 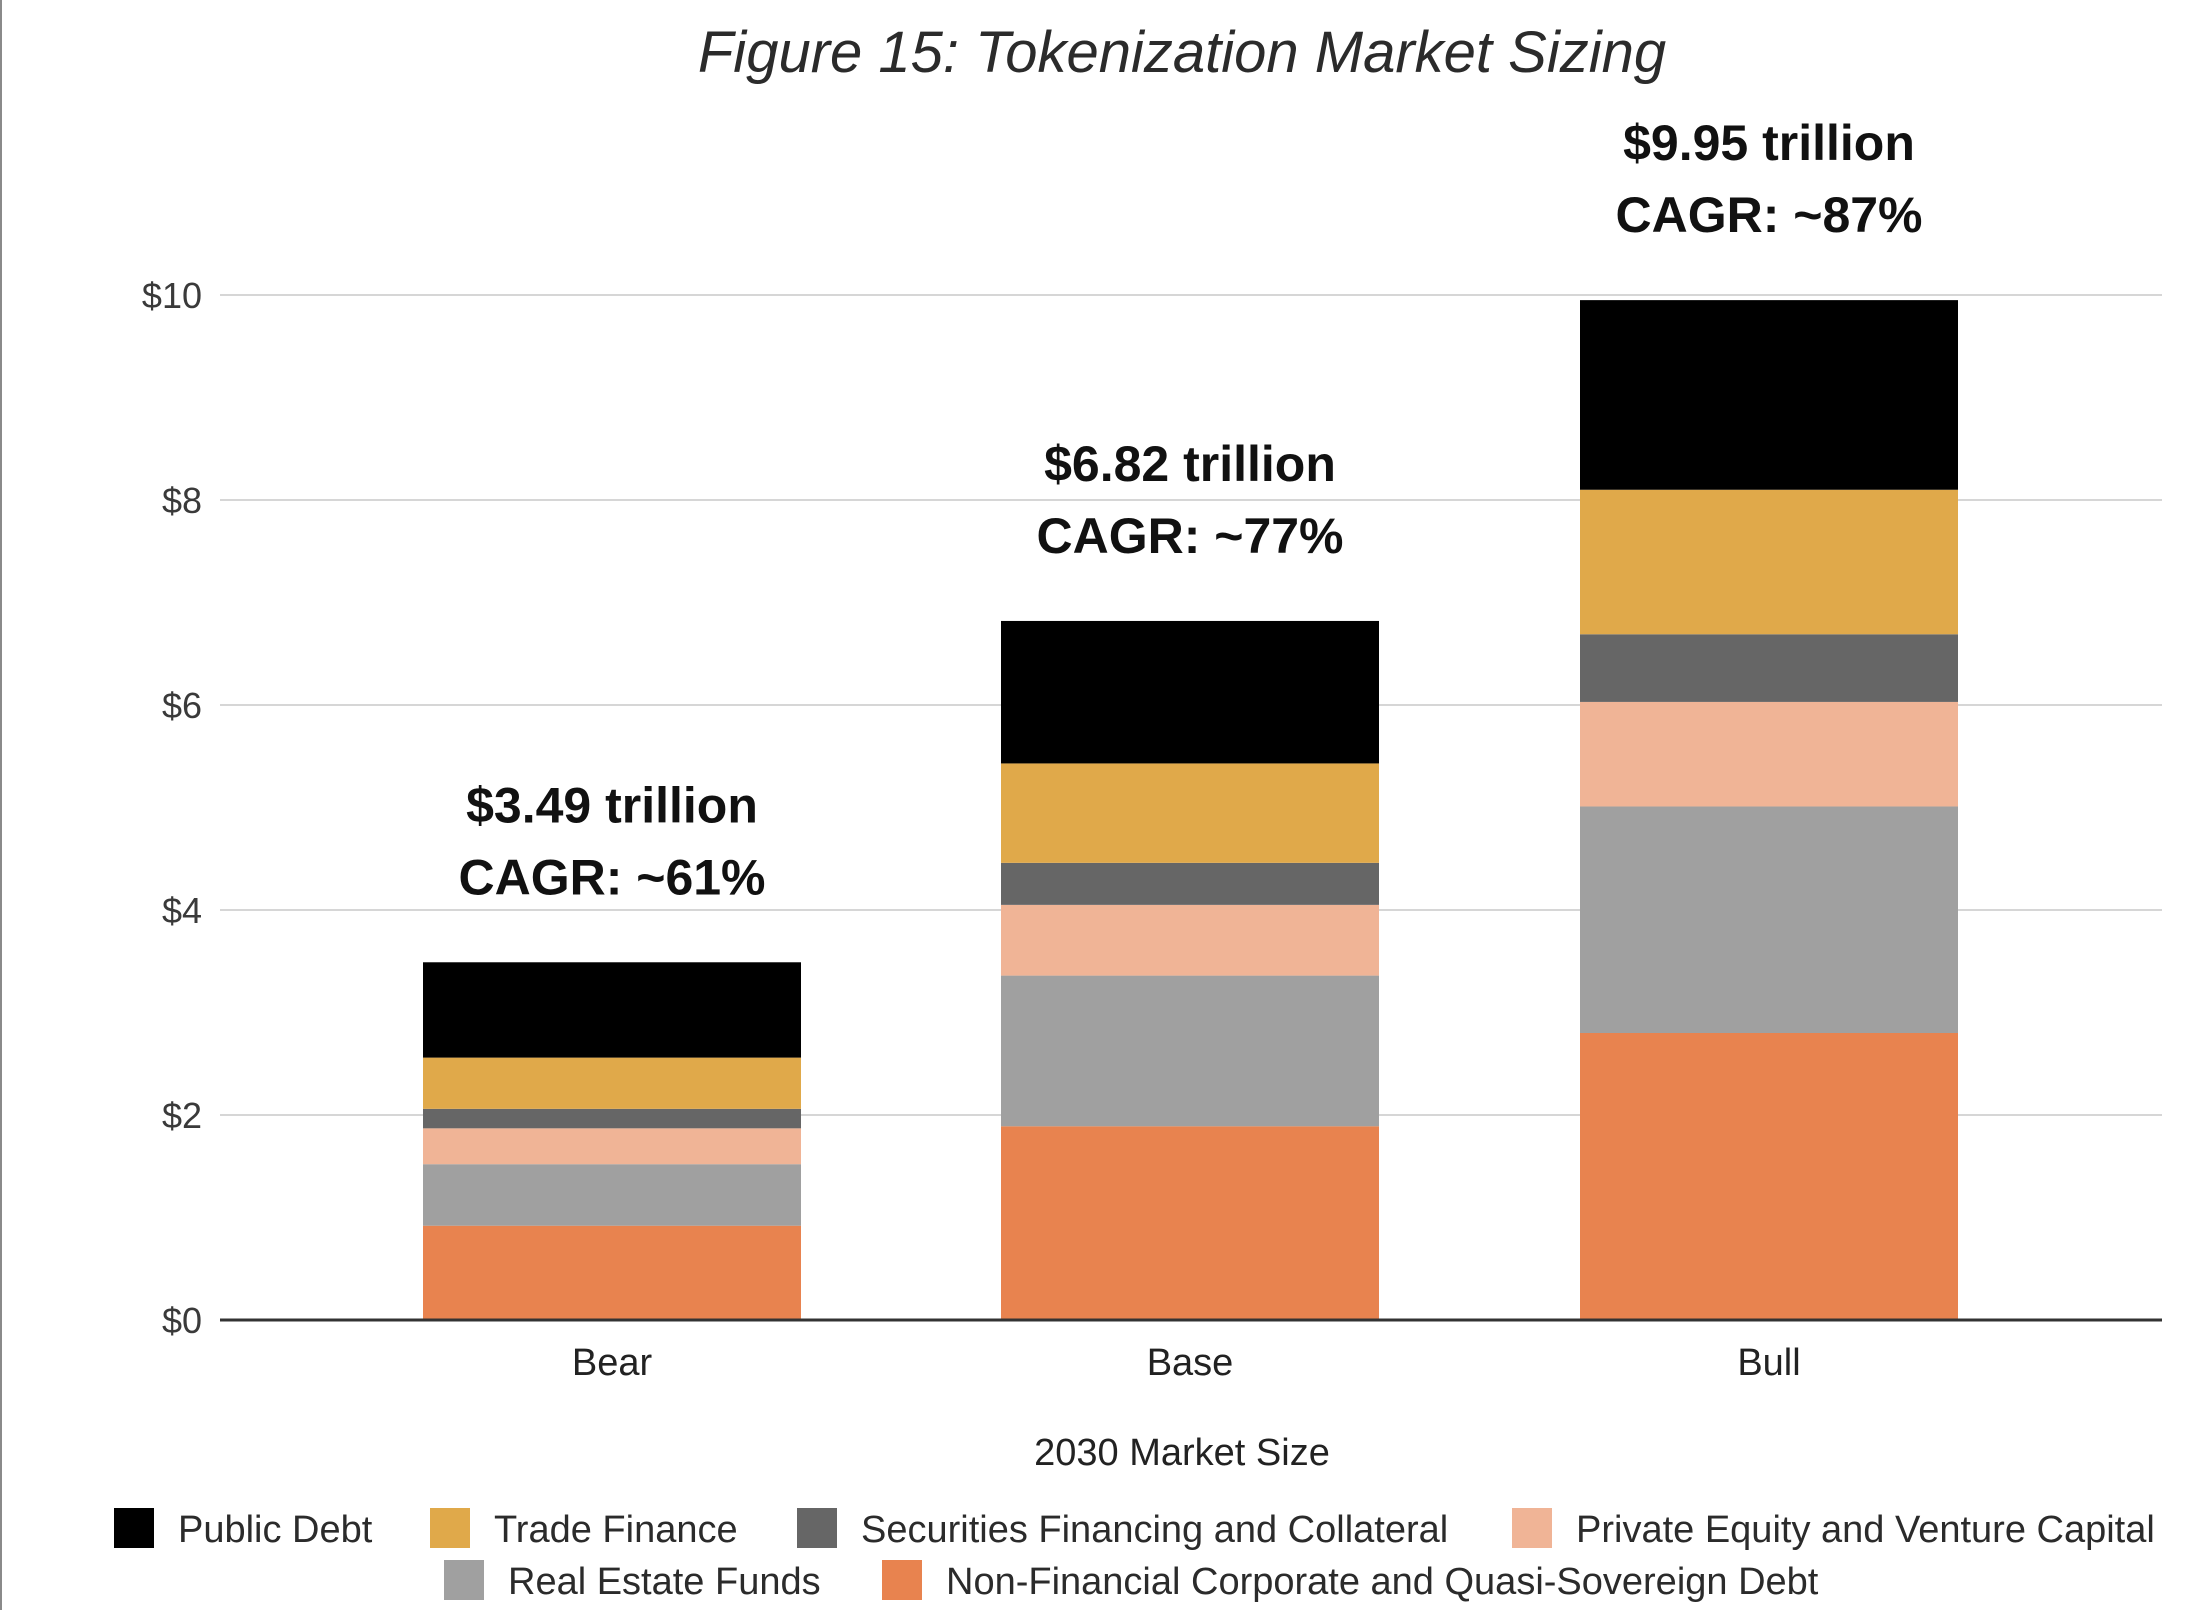 What do you see at coordinates (611, 877) in the screenshot?
I see `cagr-label: CAGR: ~61%` at bounding box center [611, 877].